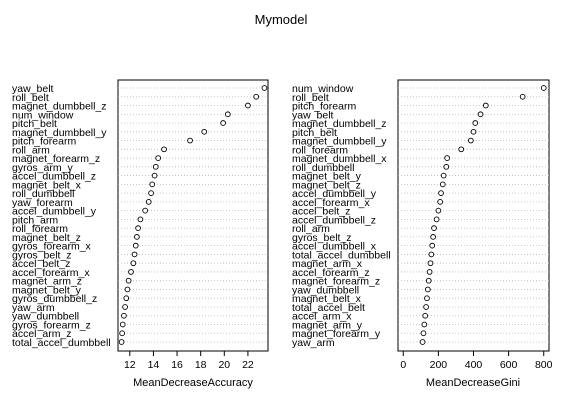 This screenshot has width=562, height=401. Describe the element at coordinates (336, 334) in the screenshot. I see `variable-label: magnet_forearm_y` at that location.